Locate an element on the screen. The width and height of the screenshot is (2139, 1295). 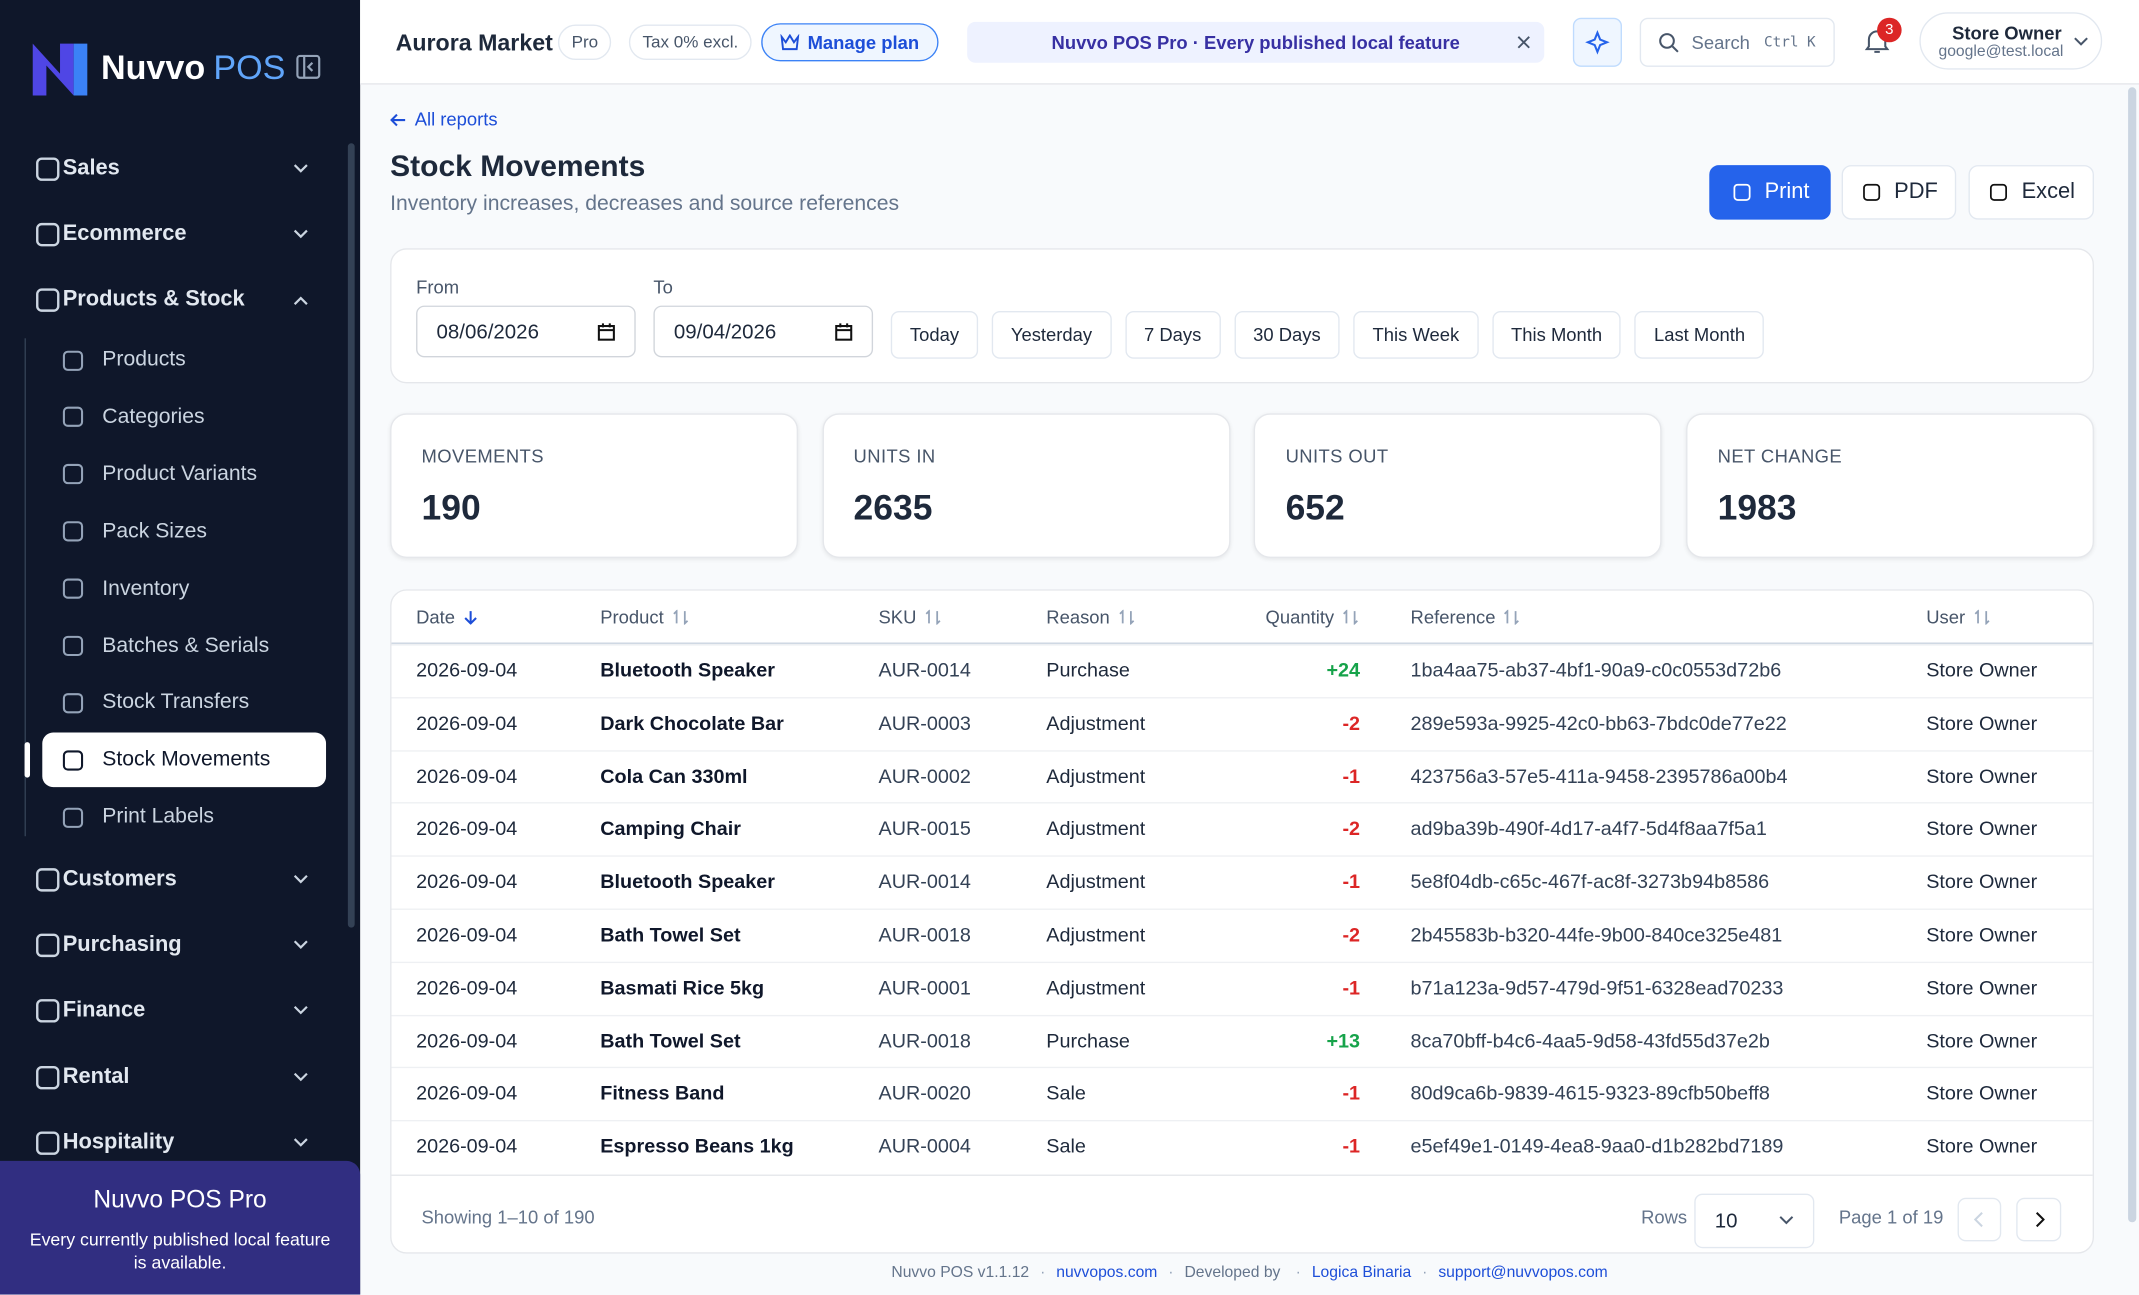
stat-card: UNITS OUT 652 is located at coordinates (1458, 485).